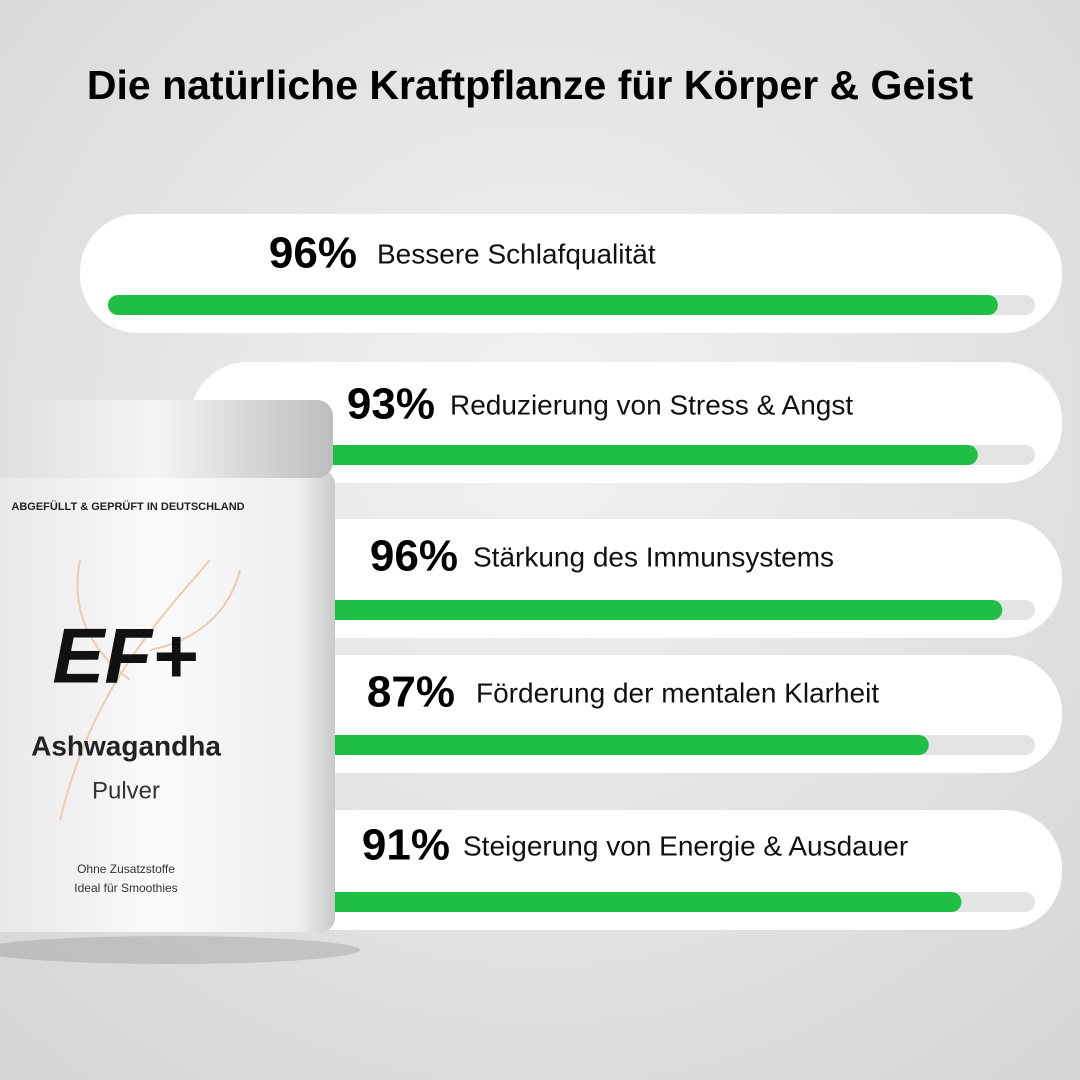  What do you see at coordinates (685, 845) in the screenshot?
I see `stat-label: Steigerung von Energie & Ausdauer` at bounding box center [685, 845].